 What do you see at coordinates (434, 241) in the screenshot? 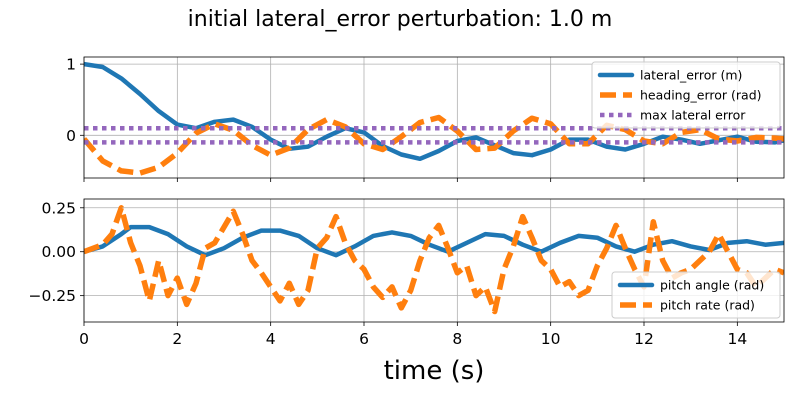
I see `series-line-pitch-angle-rad` at bounding box center [434, 241].